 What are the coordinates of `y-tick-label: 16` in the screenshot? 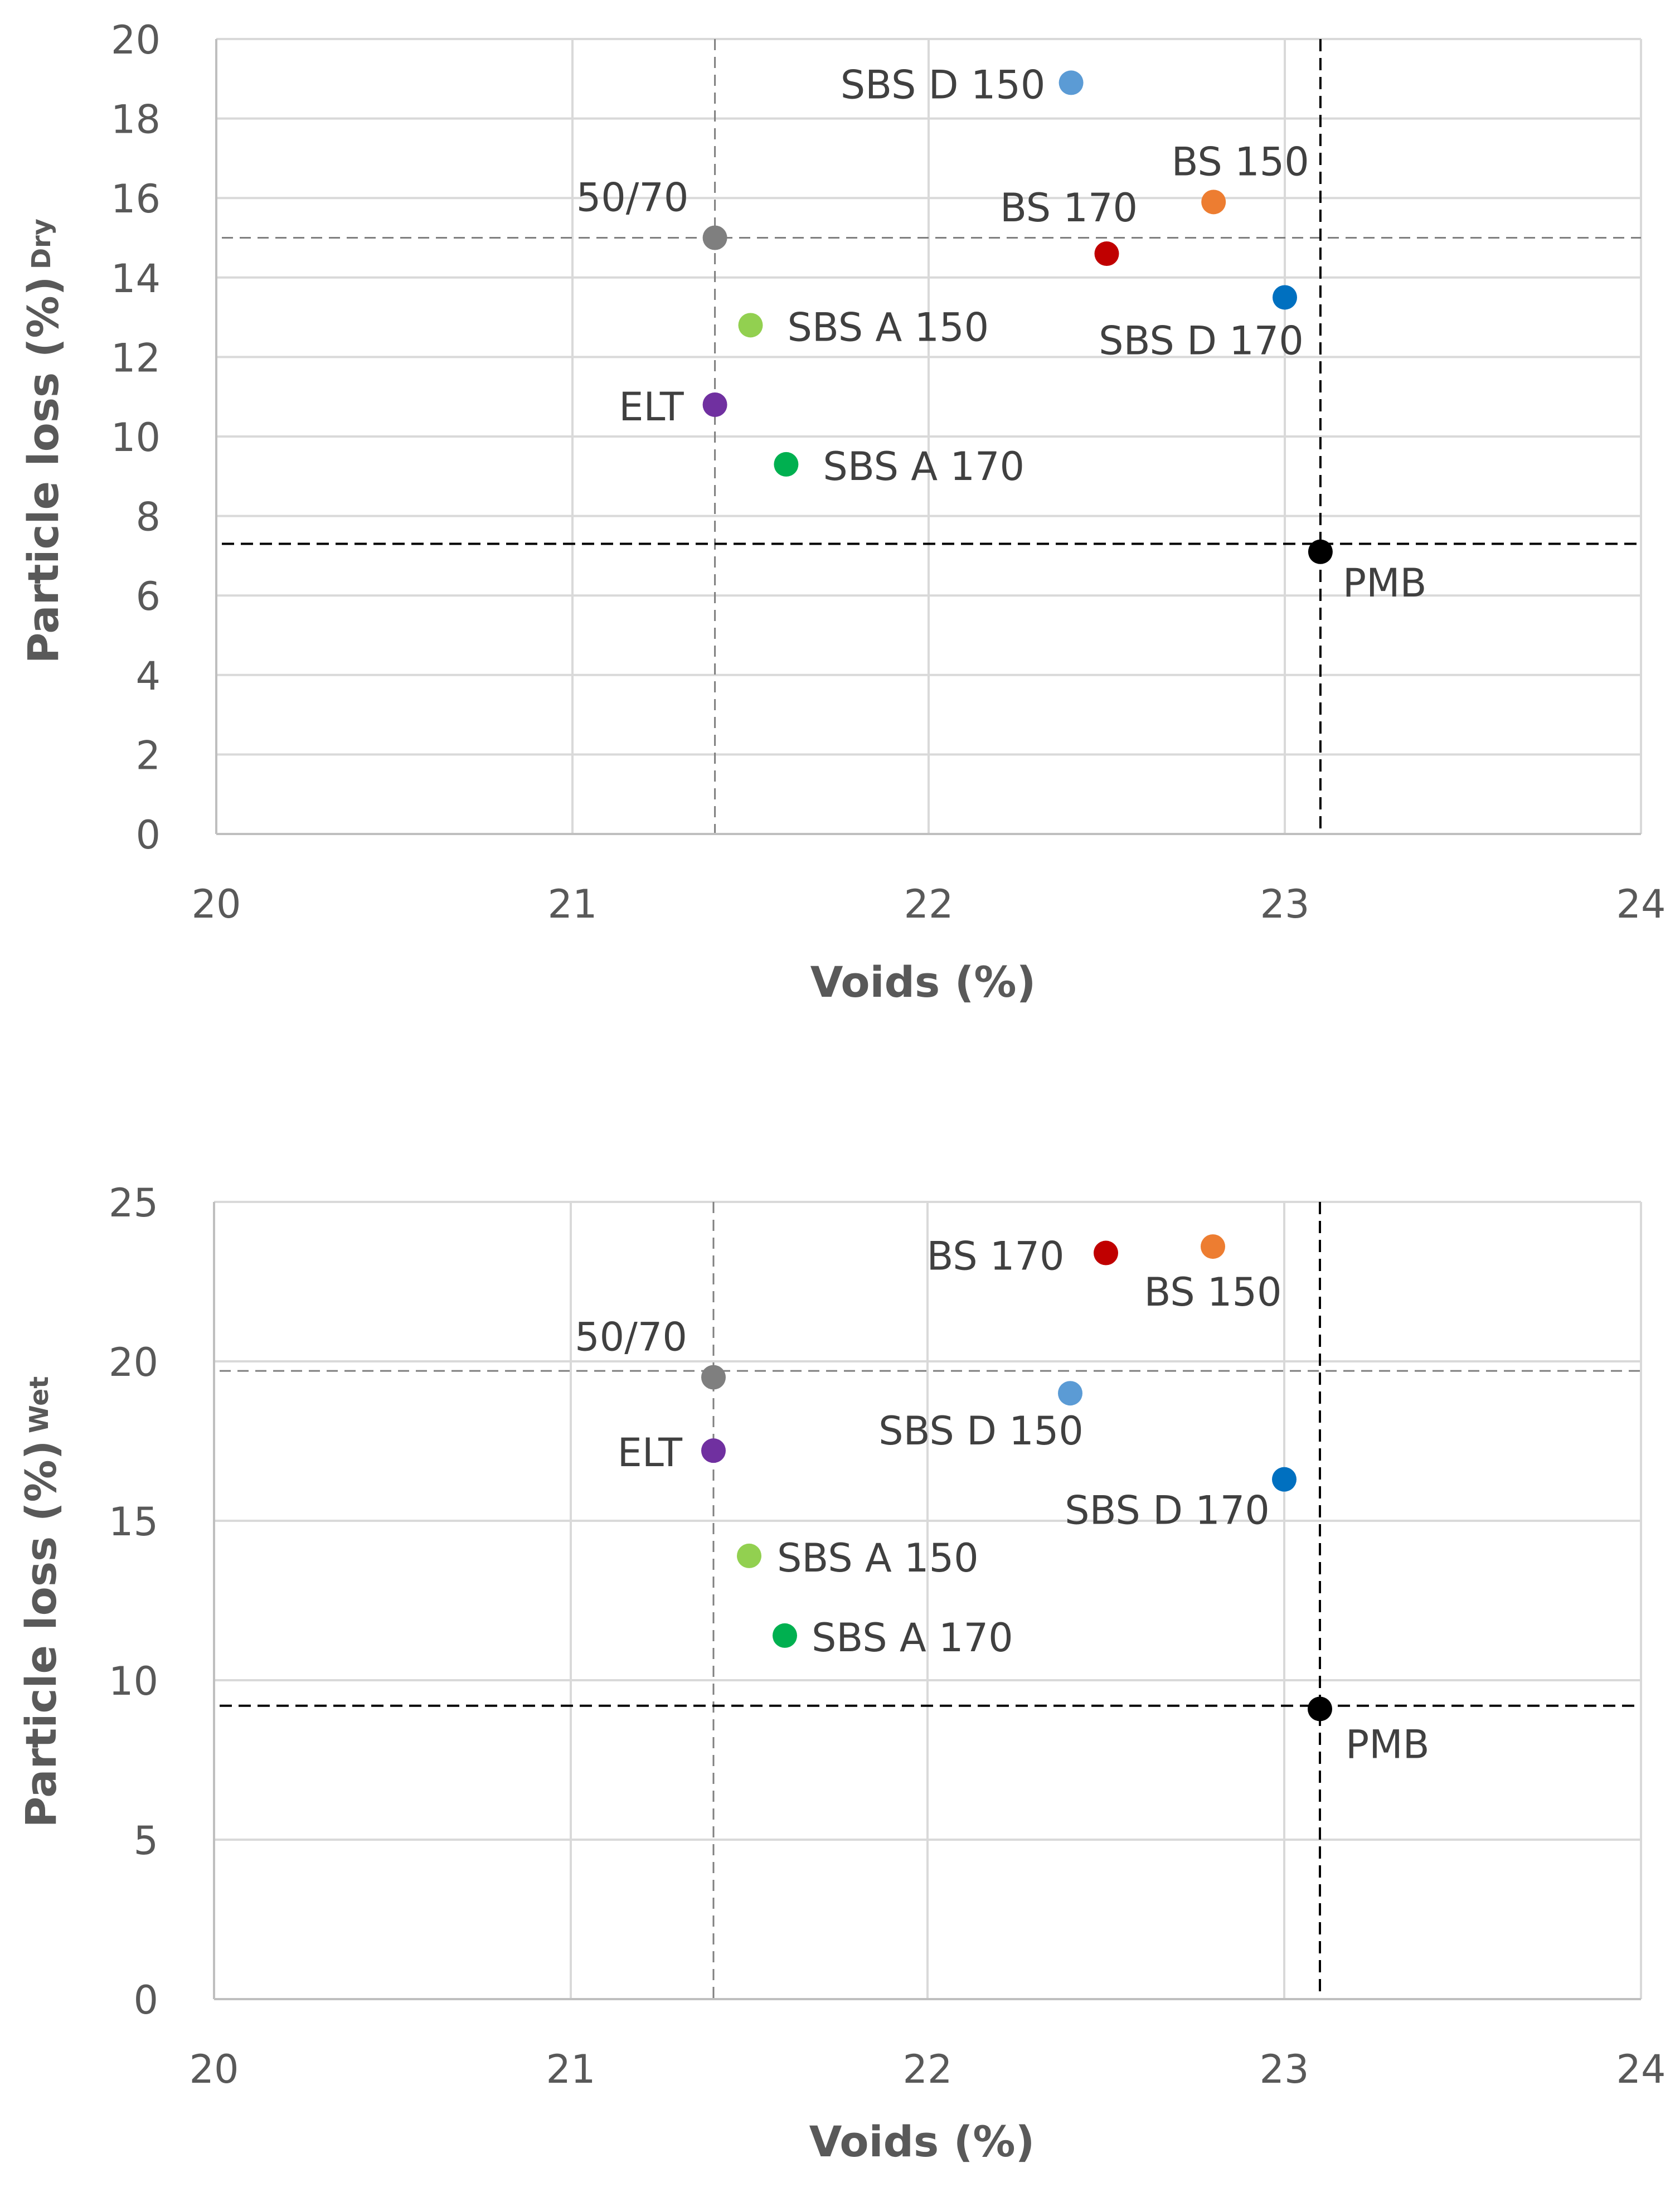 It's located at (136, 199).